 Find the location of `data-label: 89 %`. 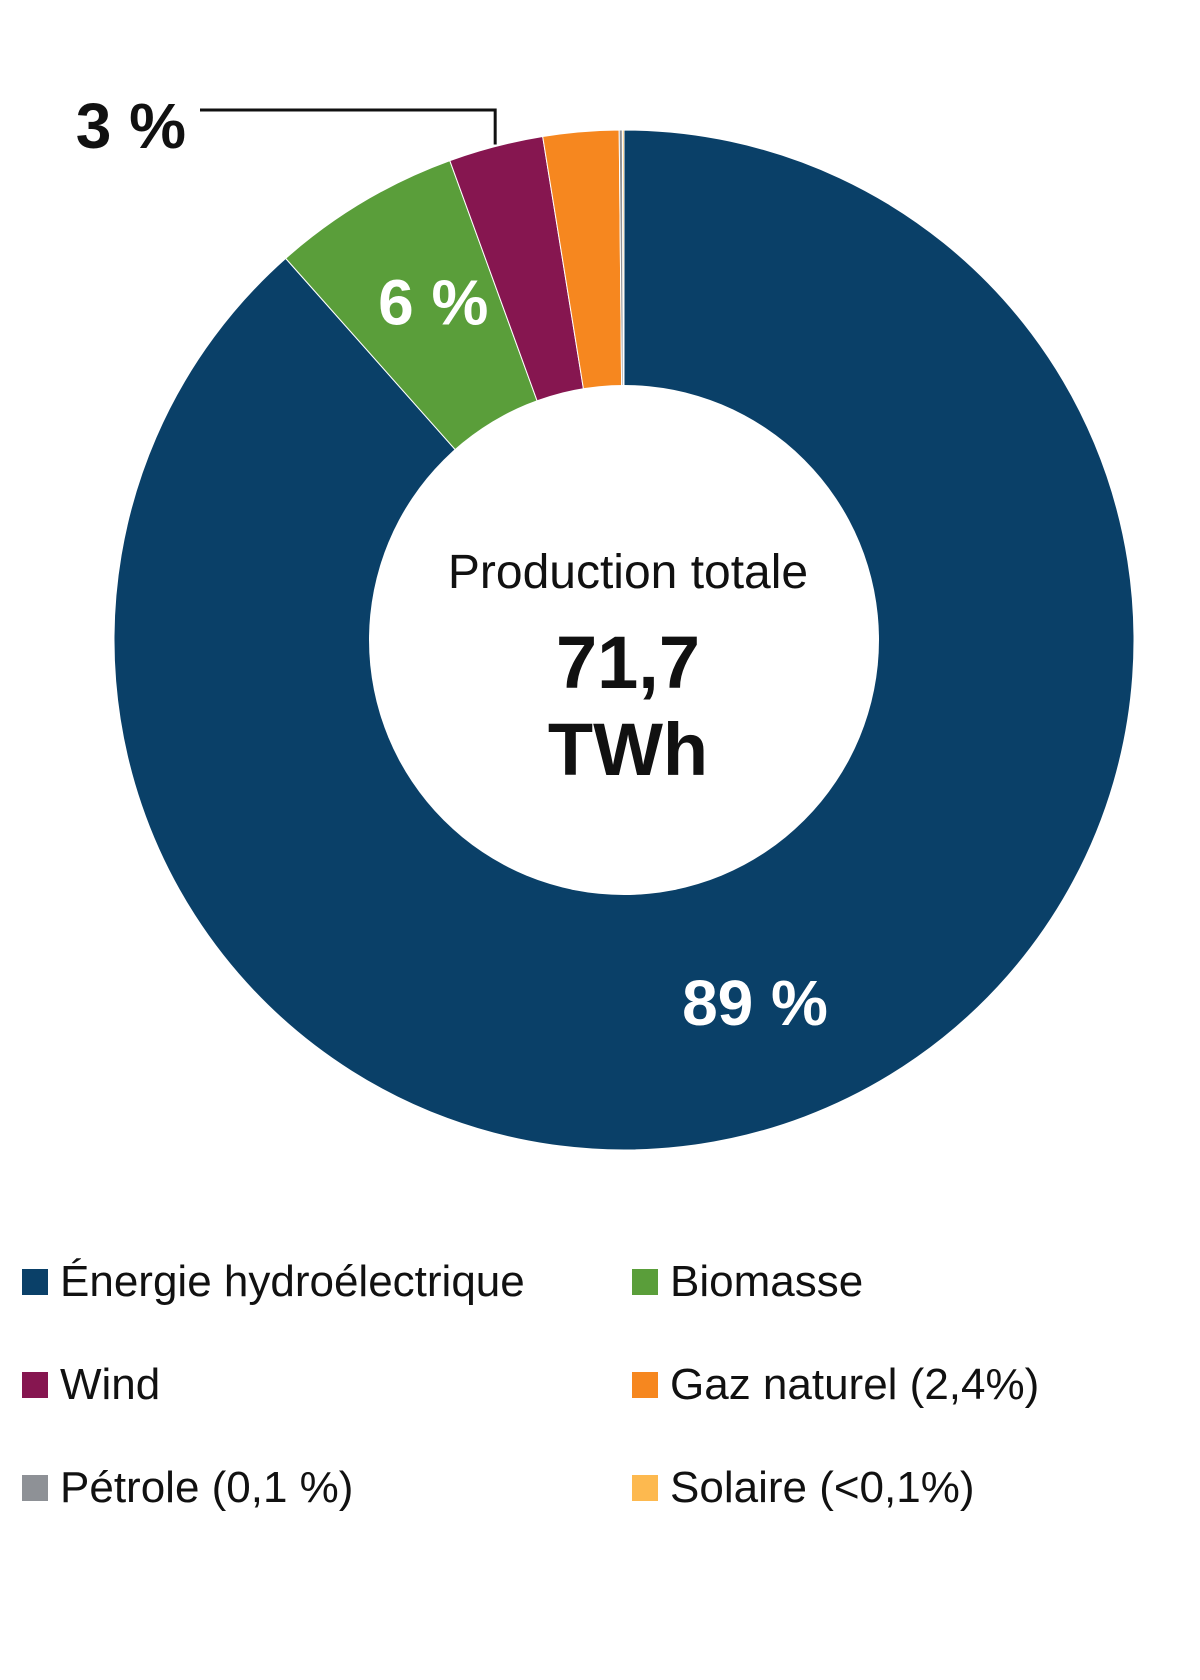

data-label: 89 % is located at coordinates (755, 1003).